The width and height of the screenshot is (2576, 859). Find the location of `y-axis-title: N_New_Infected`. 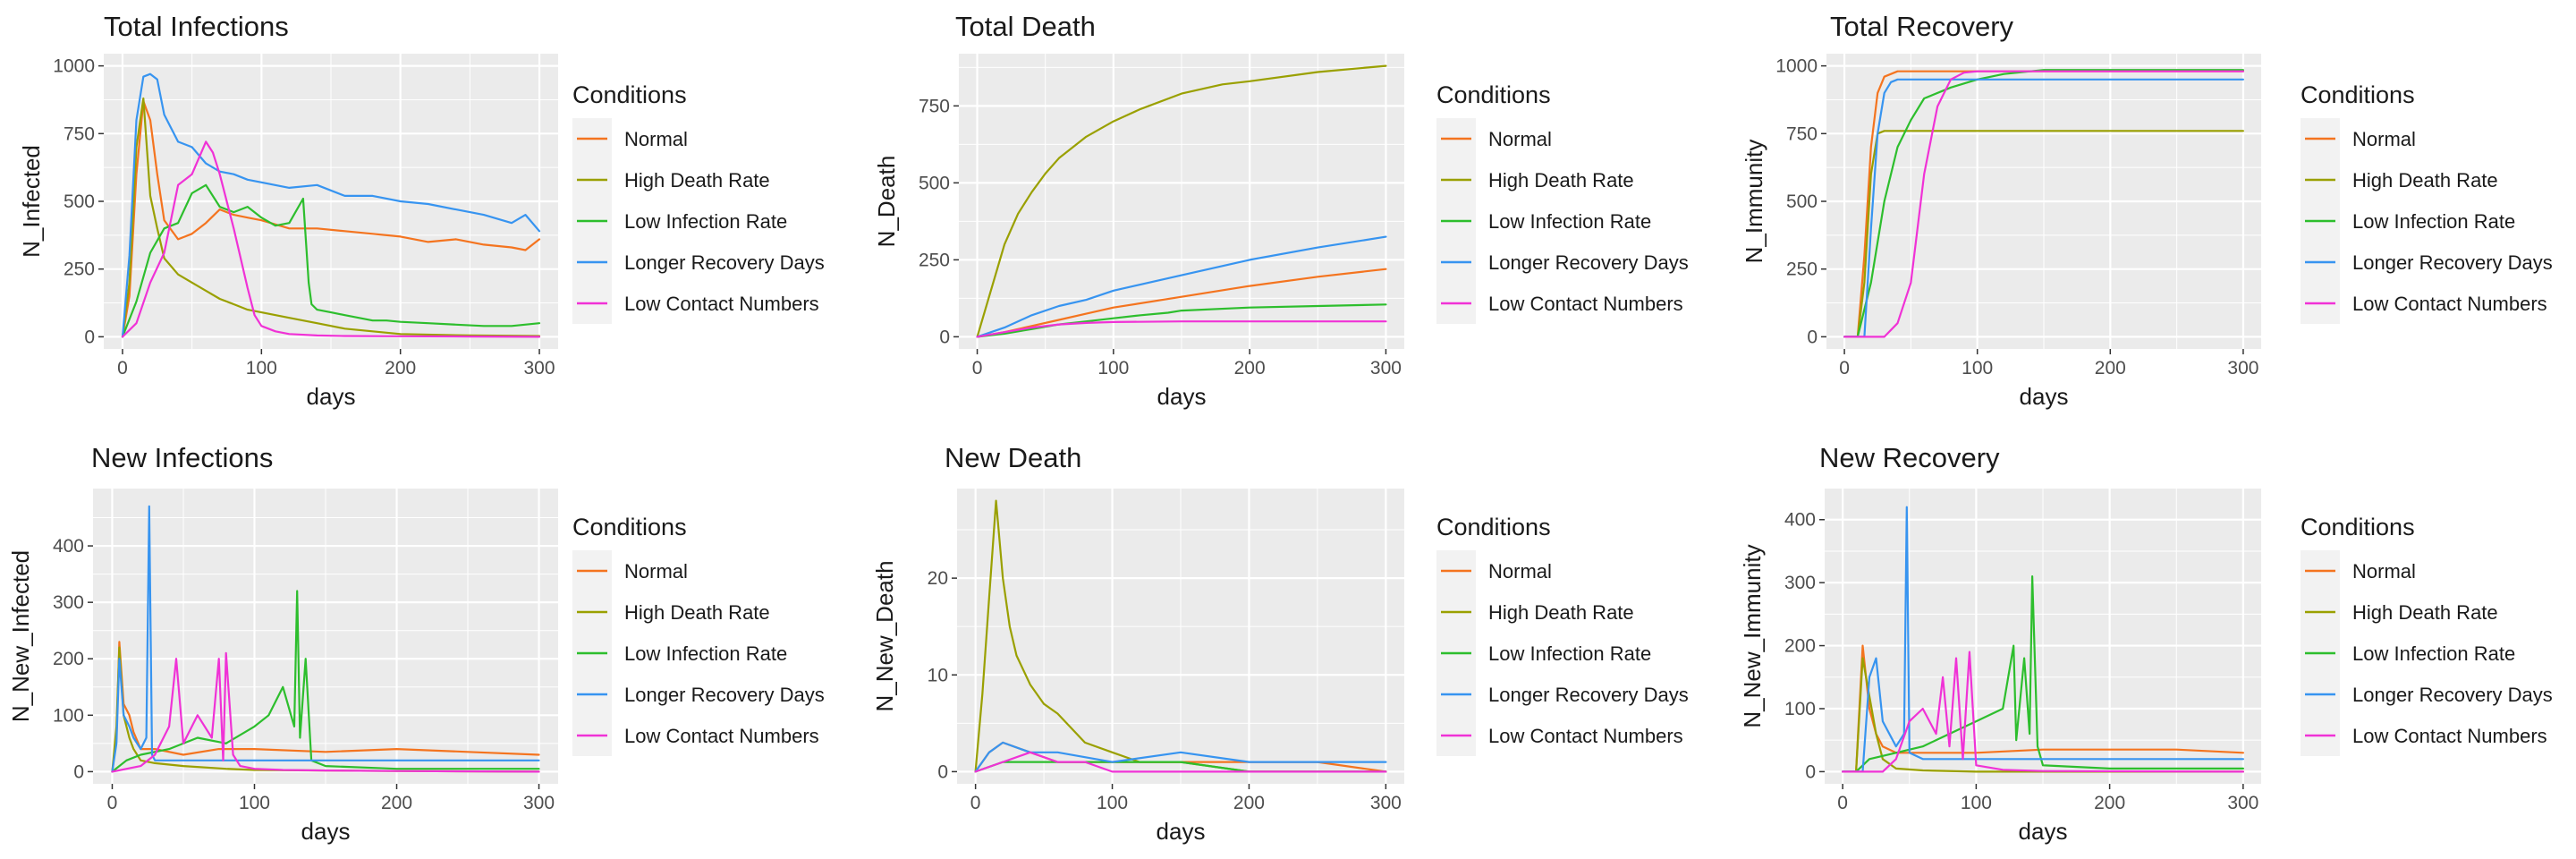

y-axis-title: N_New_Infected is located at coordinates (20, 636).